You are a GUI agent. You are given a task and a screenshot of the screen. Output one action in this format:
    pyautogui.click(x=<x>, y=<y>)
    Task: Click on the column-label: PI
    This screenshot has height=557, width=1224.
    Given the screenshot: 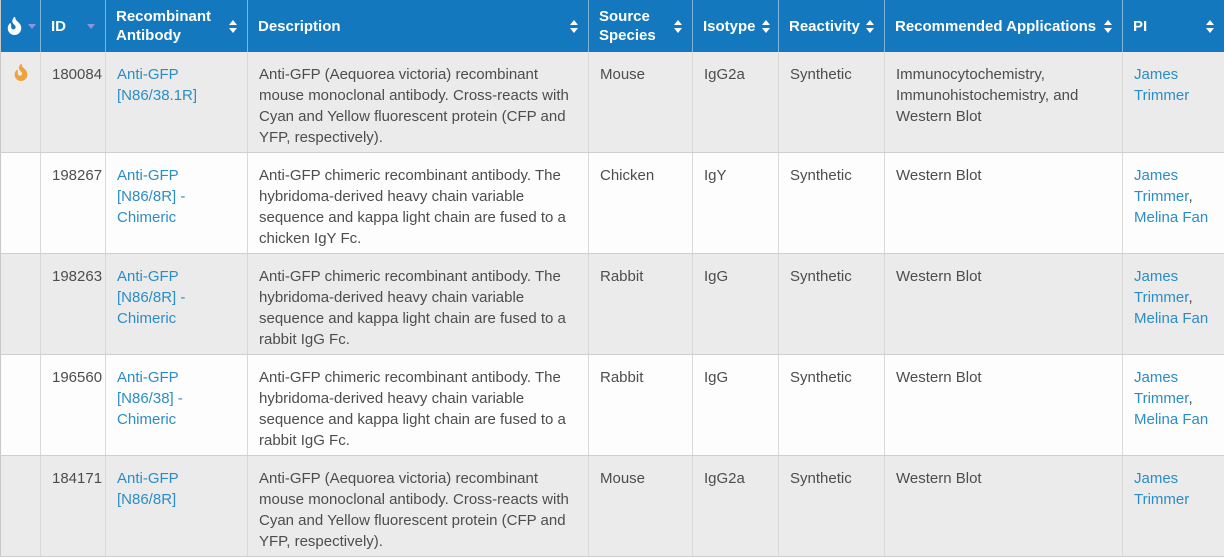 What is the action you would take?
    pyautogui.click(x=1140, y=26)
    